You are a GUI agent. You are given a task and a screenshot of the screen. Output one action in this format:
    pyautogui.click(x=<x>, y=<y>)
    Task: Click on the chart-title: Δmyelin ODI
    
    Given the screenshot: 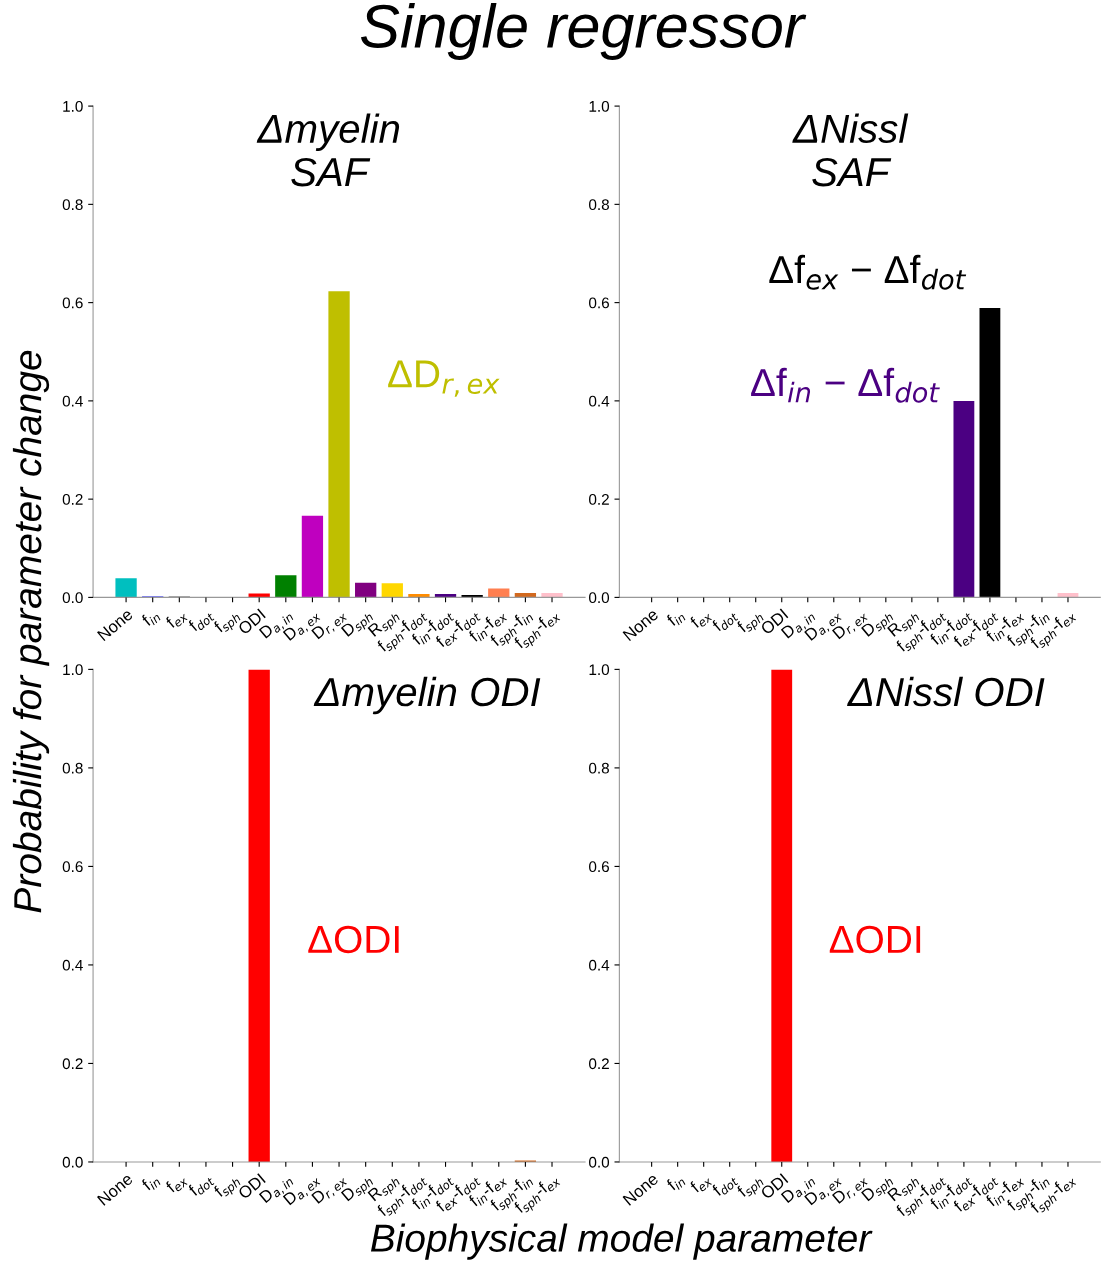 What is the action you would take?
    pyautogui.click(x=427, y=695)
    